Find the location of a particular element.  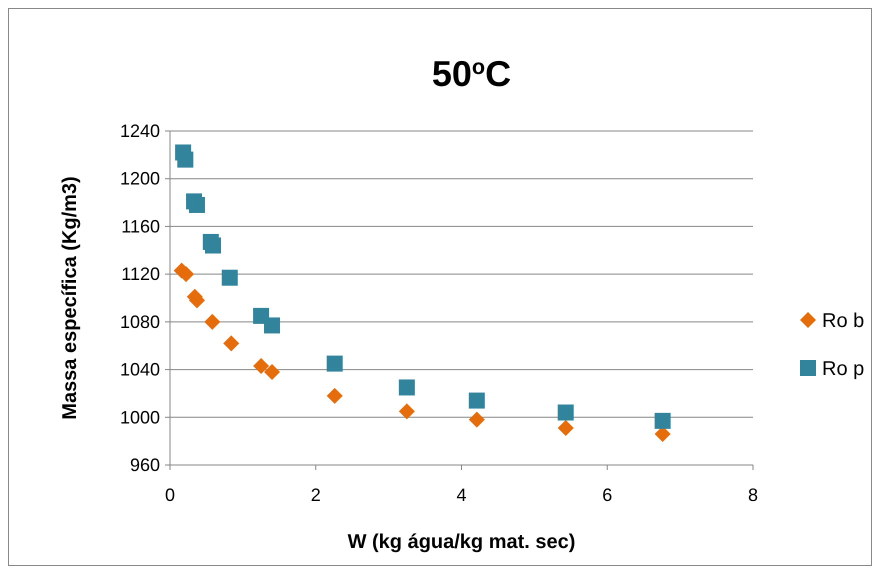

x-tick-label: 4 is located at coordinates (461, 495).